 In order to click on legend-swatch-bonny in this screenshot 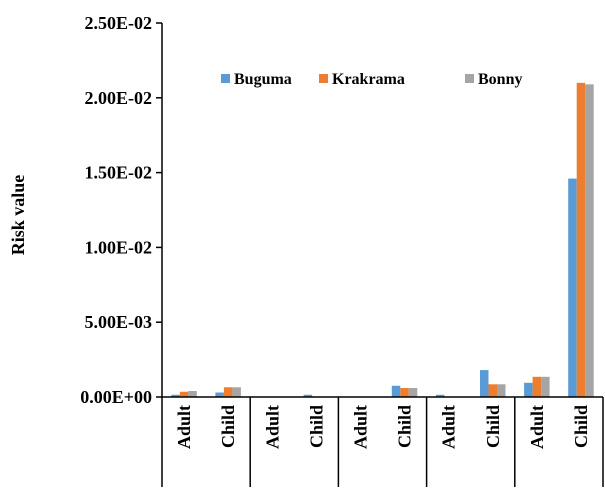, I will do `click(469, 78)`.